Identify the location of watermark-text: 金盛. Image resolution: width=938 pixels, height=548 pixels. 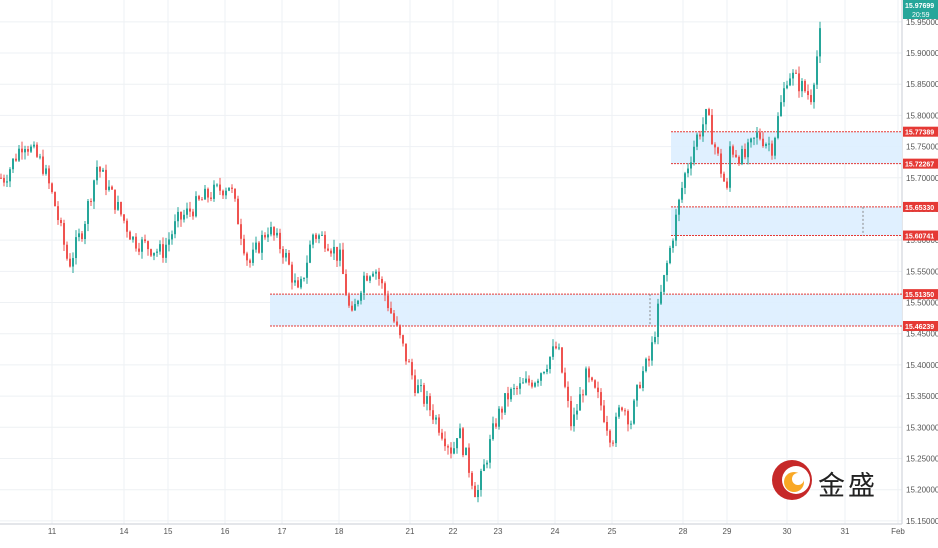
(848, 486).